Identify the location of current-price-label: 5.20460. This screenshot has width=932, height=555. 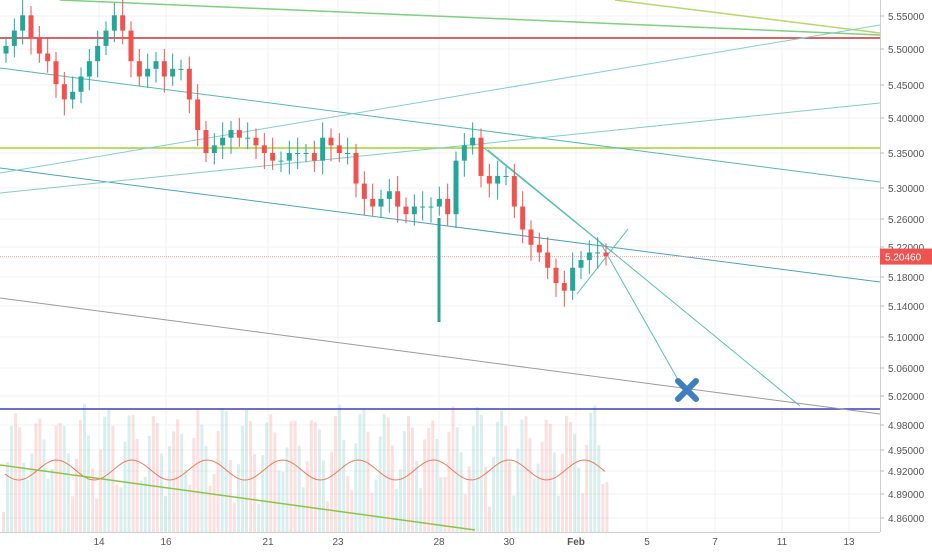
(903, 258).